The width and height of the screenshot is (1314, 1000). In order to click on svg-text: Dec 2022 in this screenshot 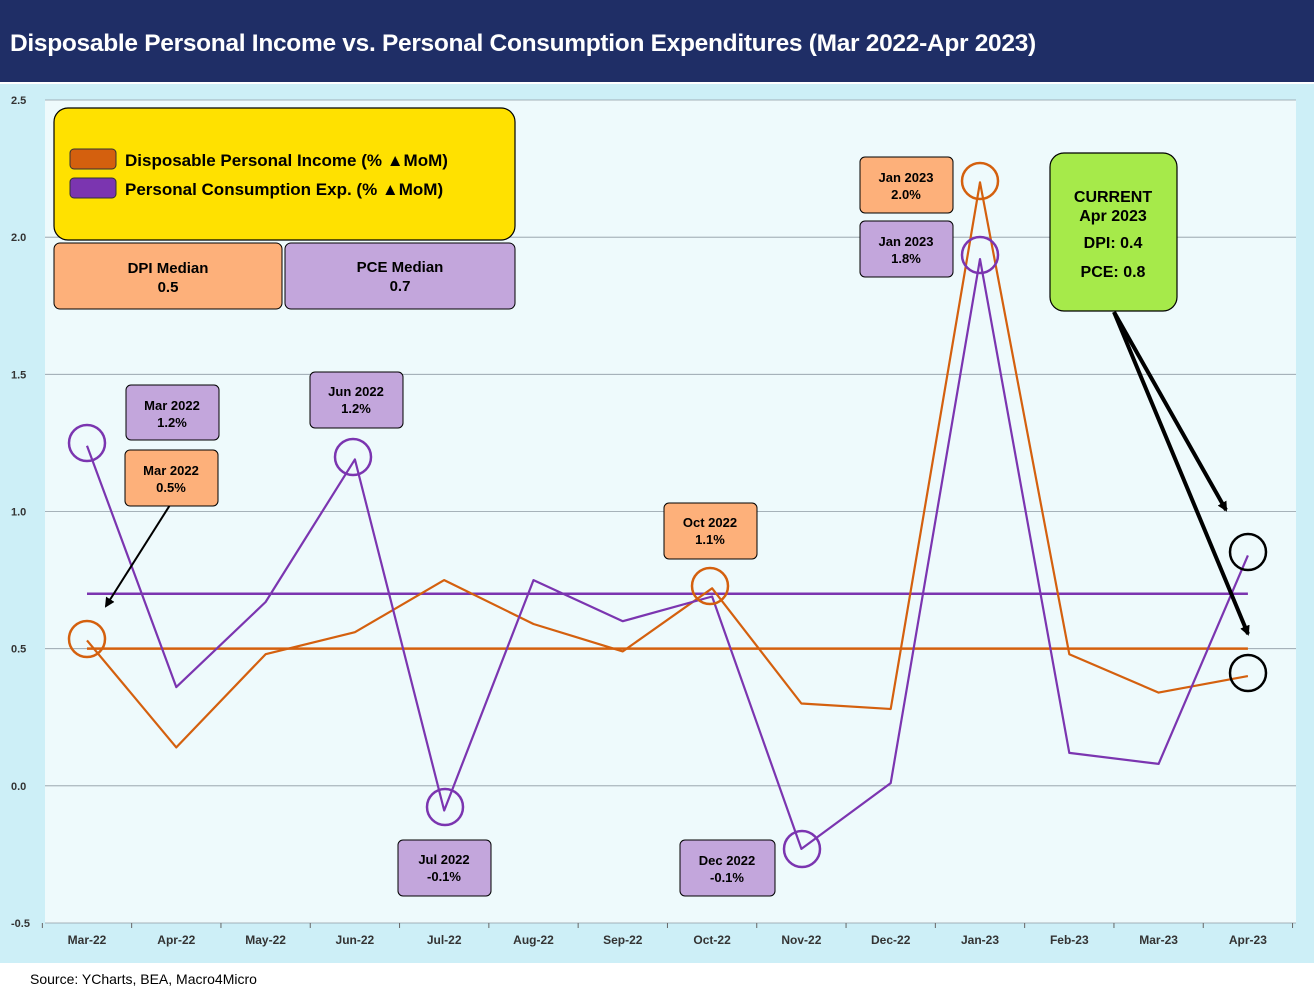, I will do `click(727, 860)`.